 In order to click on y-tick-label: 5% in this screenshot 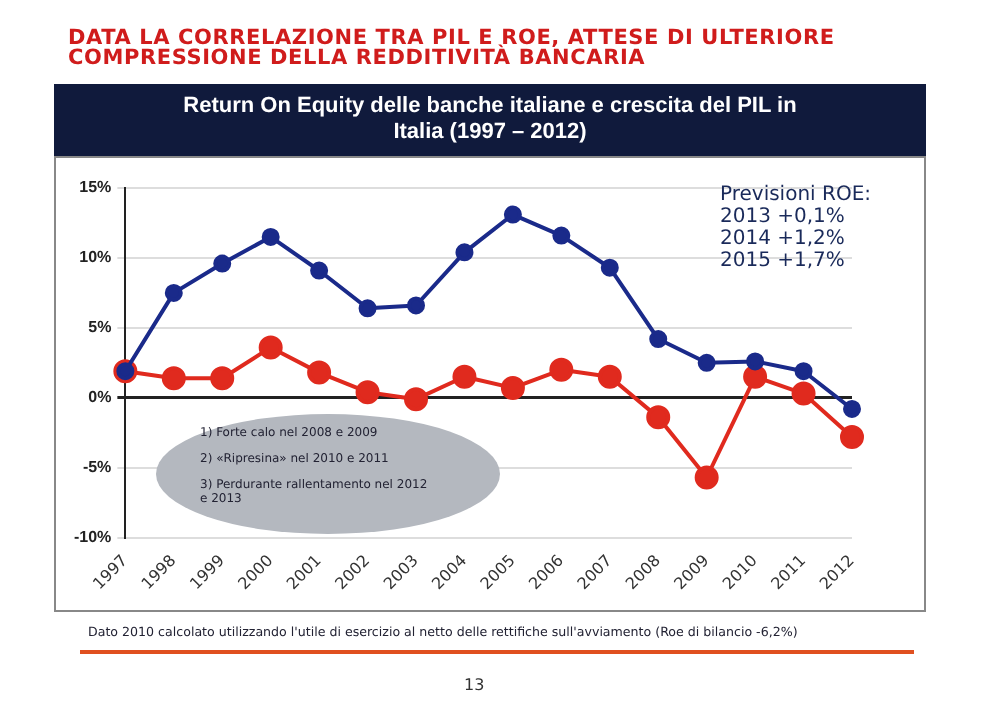, I will do `click(100, 327)`.